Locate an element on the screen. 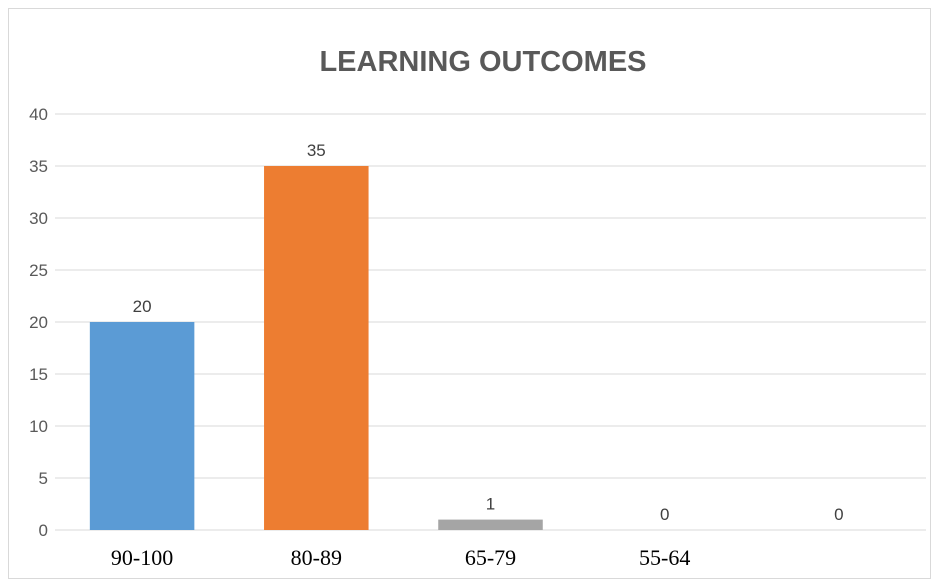 Image resolution: width=941 pixels, height=581 pixels. data-label: 35 is located at coordinates (316, 150).